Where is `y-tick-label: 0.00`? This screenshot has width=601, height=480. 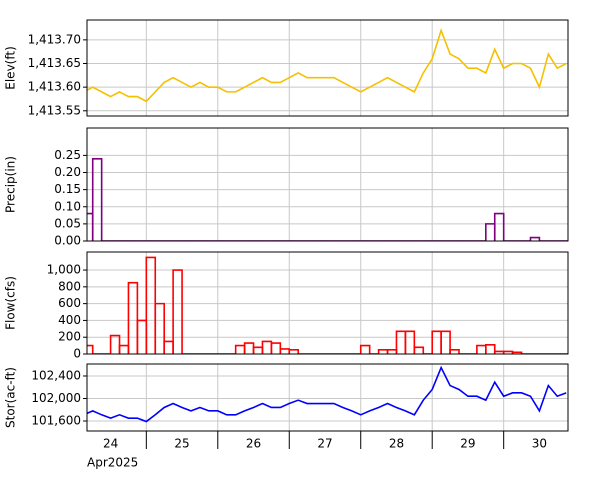
y-tick-label: 0.00 is located at coordinates (67, 241).